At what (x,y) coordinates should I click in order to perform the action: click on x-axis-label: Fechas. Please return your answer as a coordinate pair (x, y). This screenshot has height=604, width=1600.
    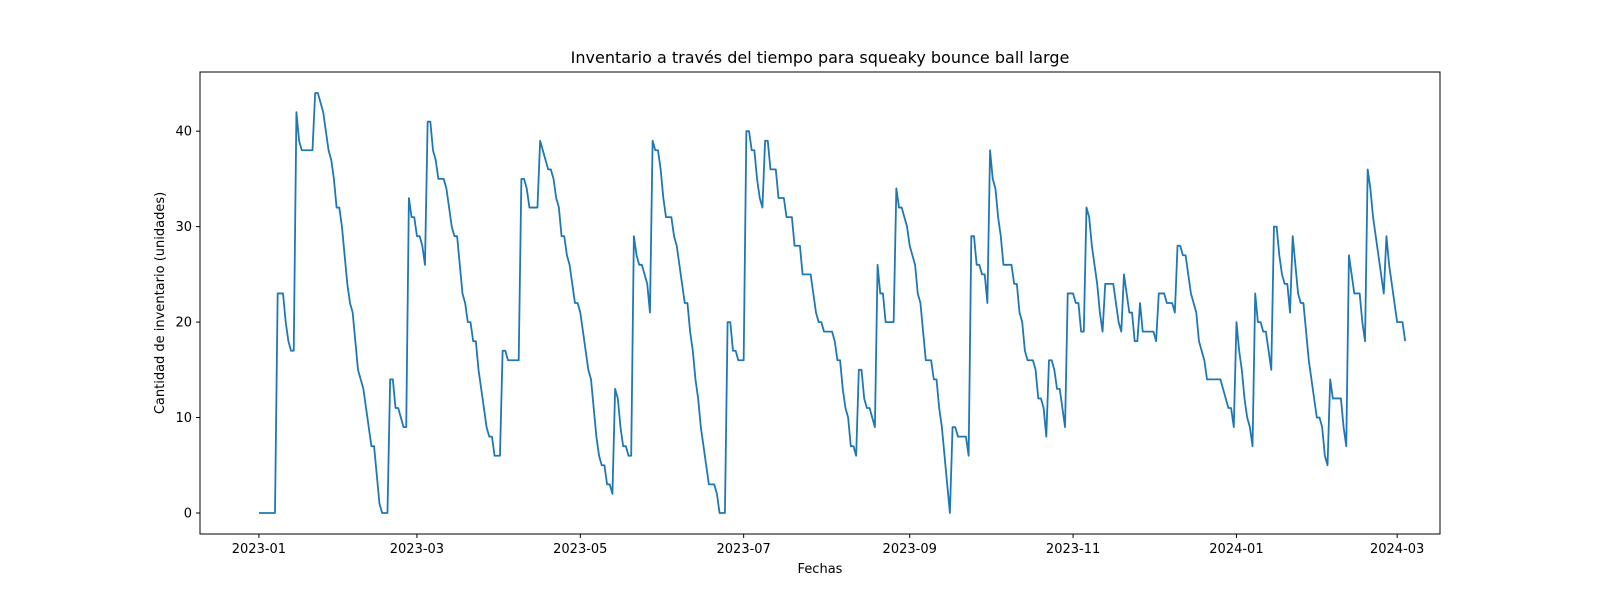
    Looking at the image, I should click on (820, 569).